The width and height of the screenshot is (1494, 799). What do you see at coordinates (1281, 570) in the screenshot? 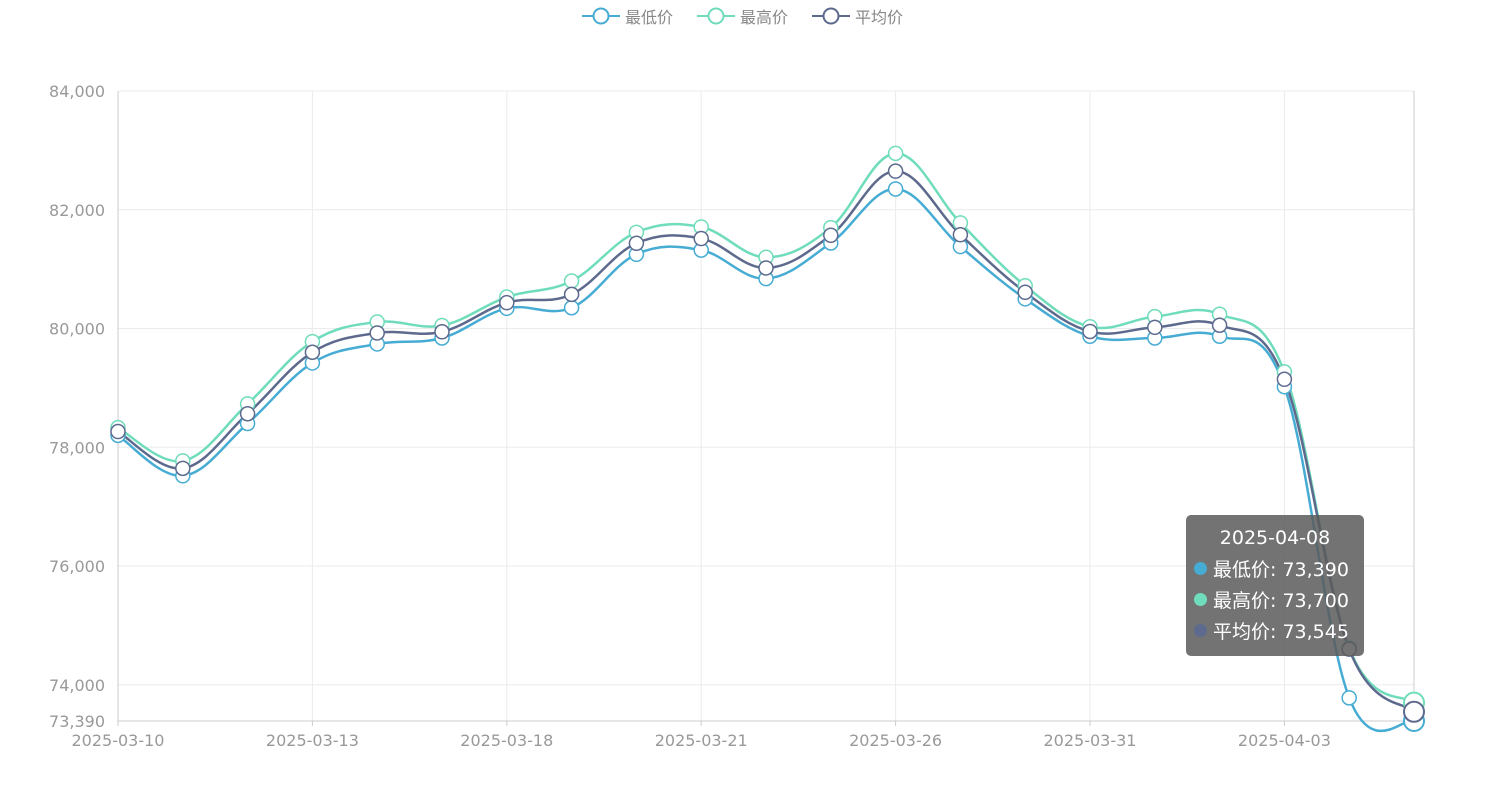
I see `tooltip-value-low: 最低价: 73,390` at bounding box center [1281, 570].